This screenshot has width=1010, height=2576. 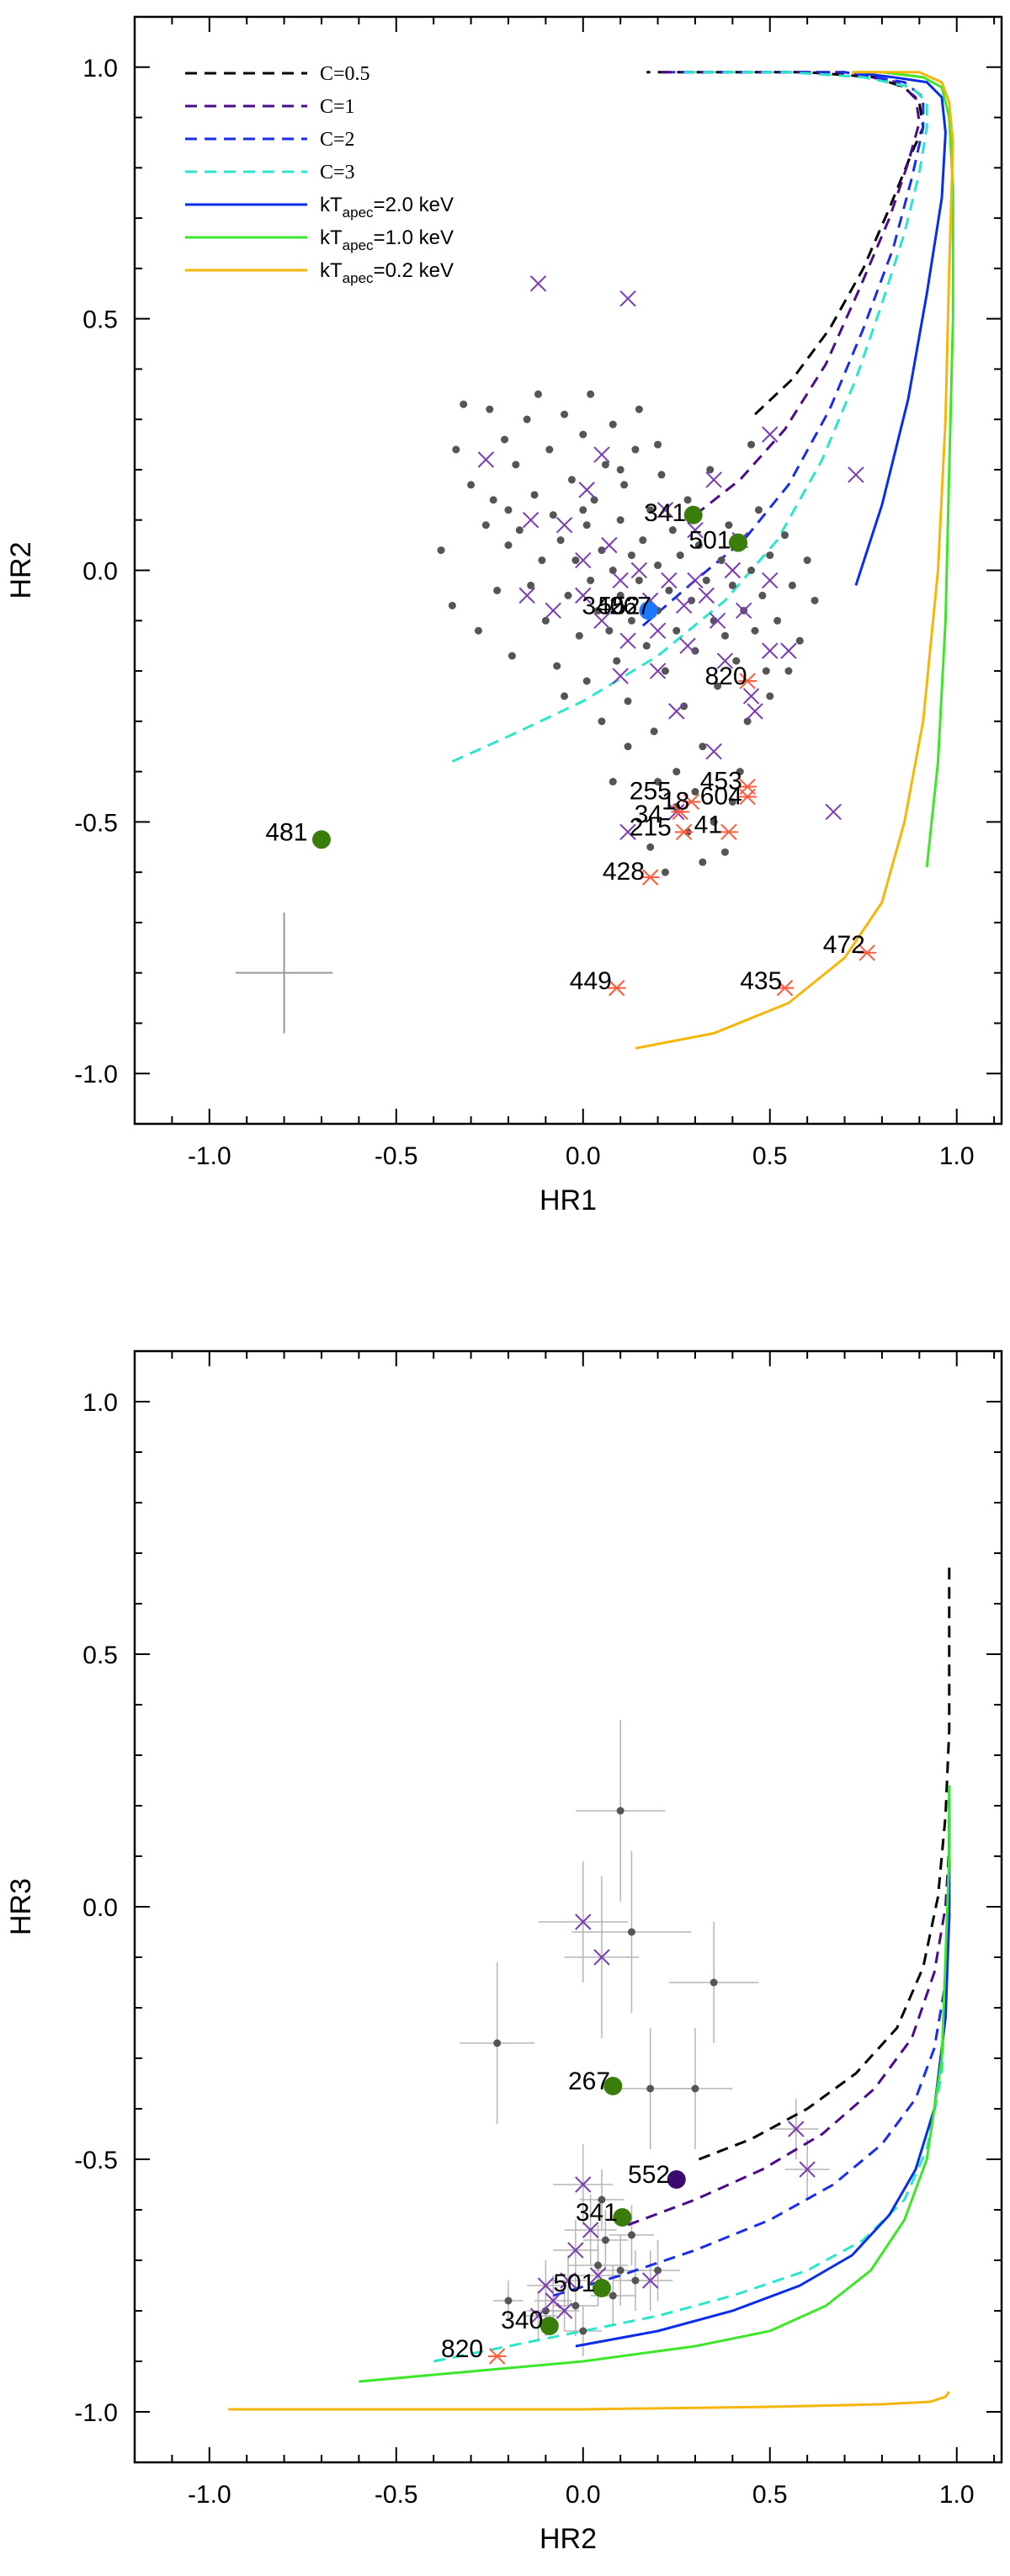 I want to click on x-tick-label: 0.5, so click(x=770, y=2495).